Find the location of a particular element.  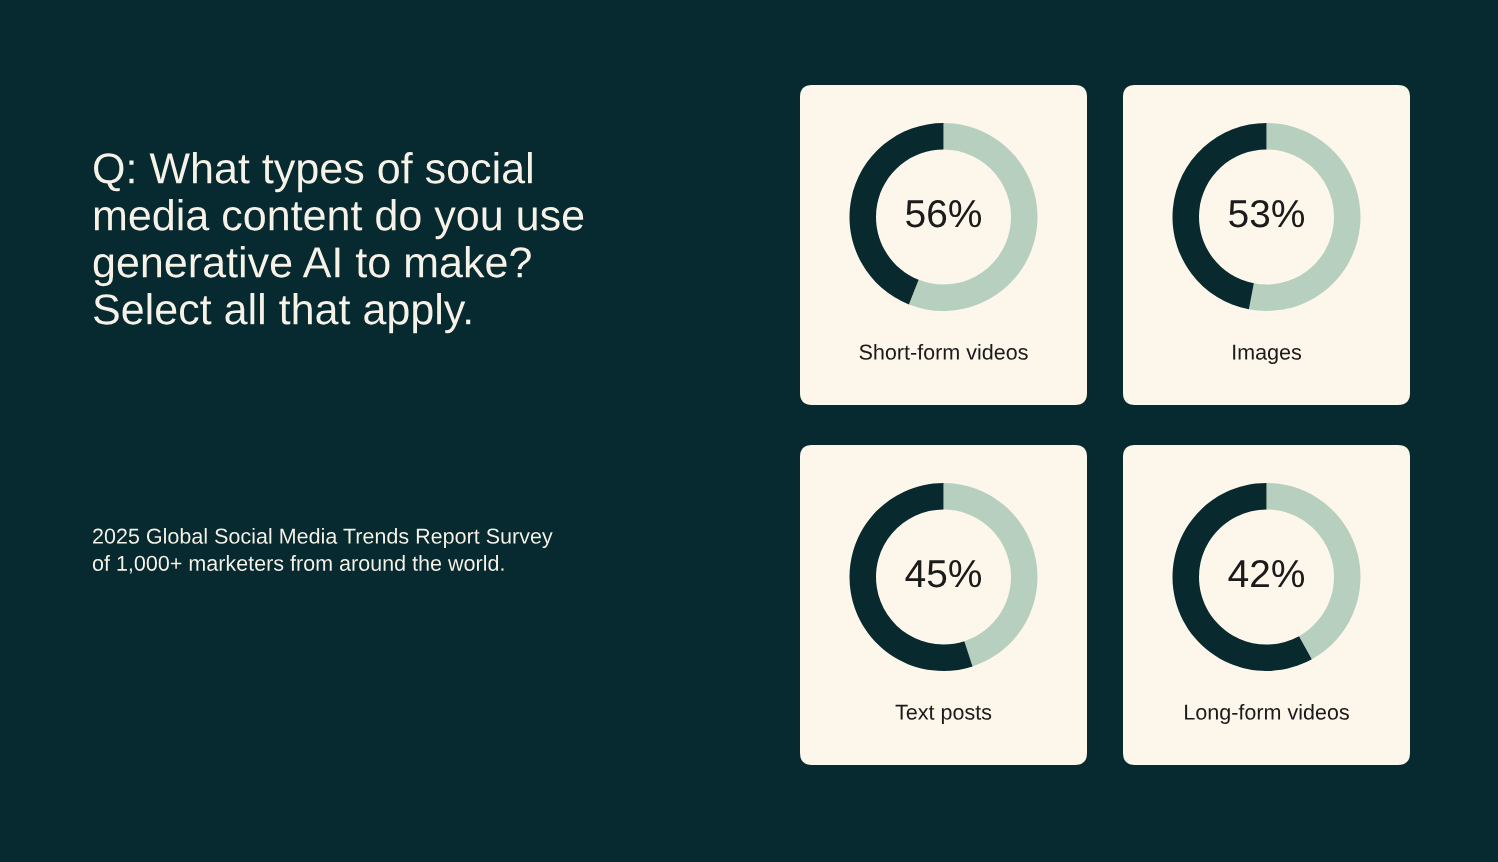

data-label: 42% is located at coordinates (1266, 573).